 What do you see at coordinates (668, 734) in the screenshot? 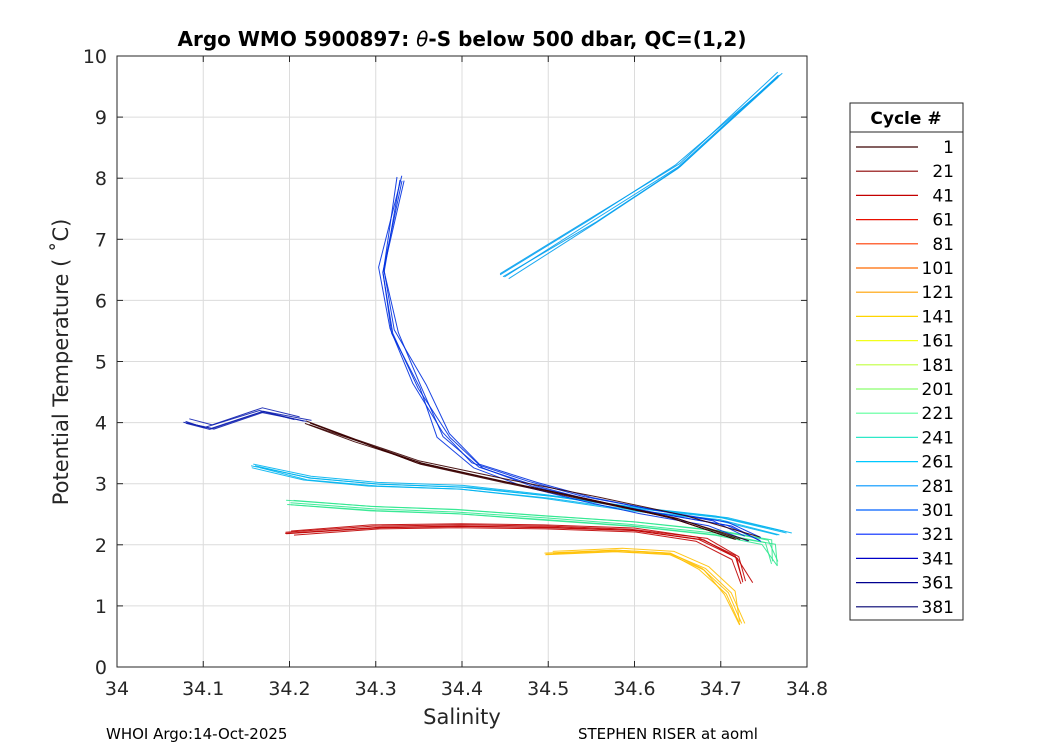
I see `footer-credit-right: STEPHEN RISER at aoml` at bounding box center [668, 734].